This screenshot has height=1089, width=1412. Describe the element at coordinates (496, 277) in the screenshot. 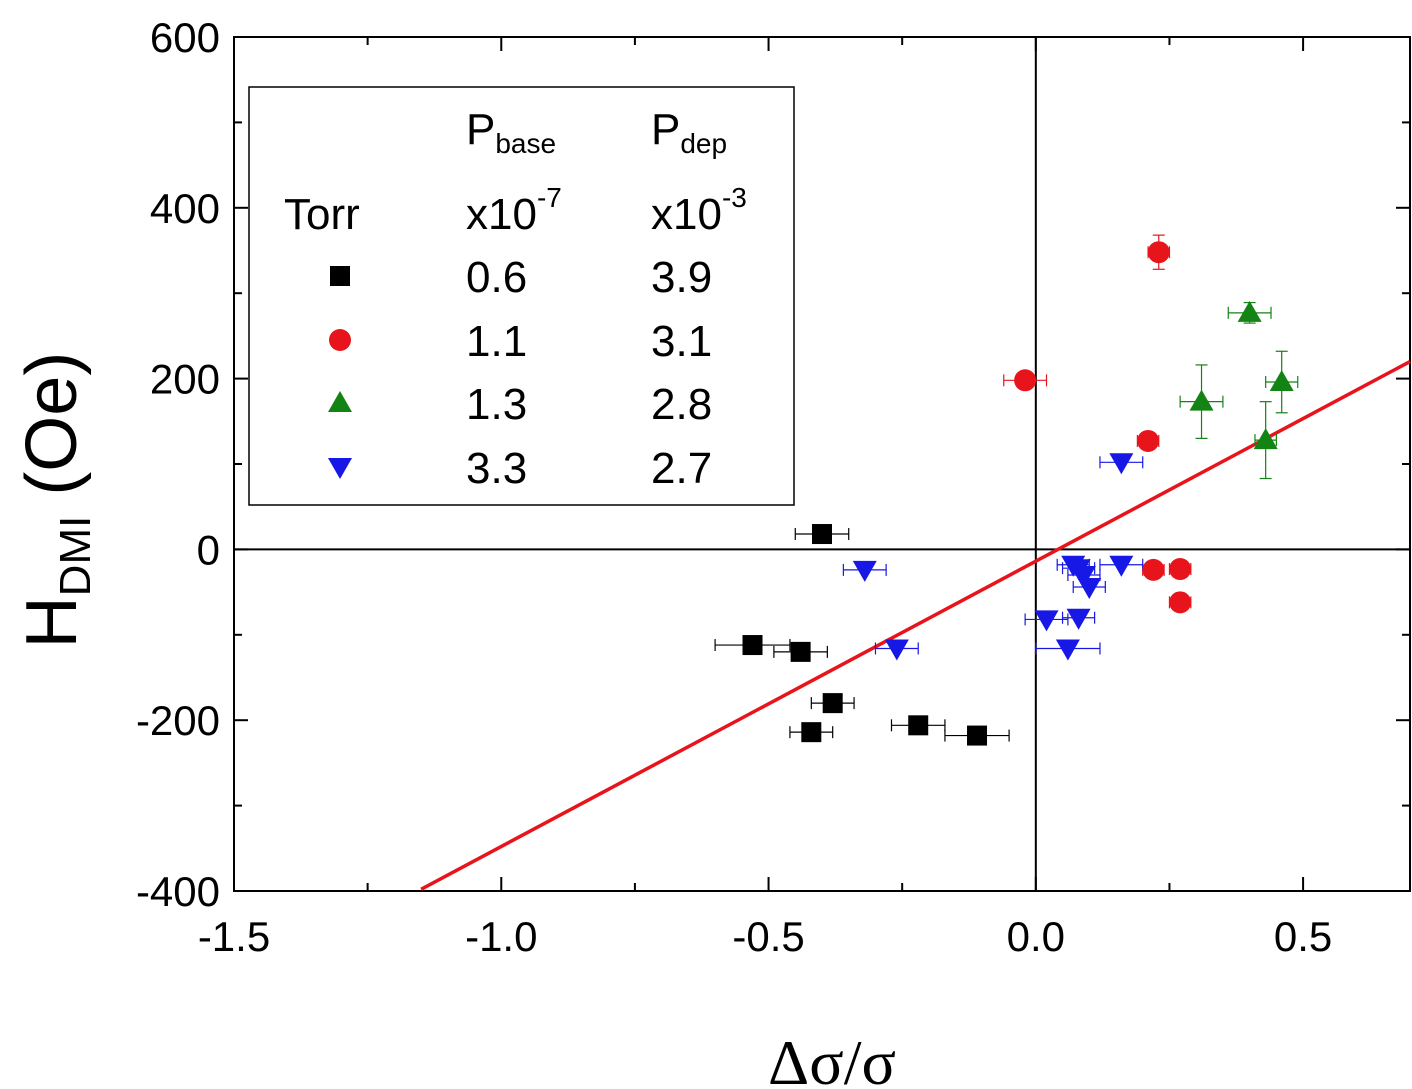

I see `legend-row-0-pbase: 0.6` at that location.